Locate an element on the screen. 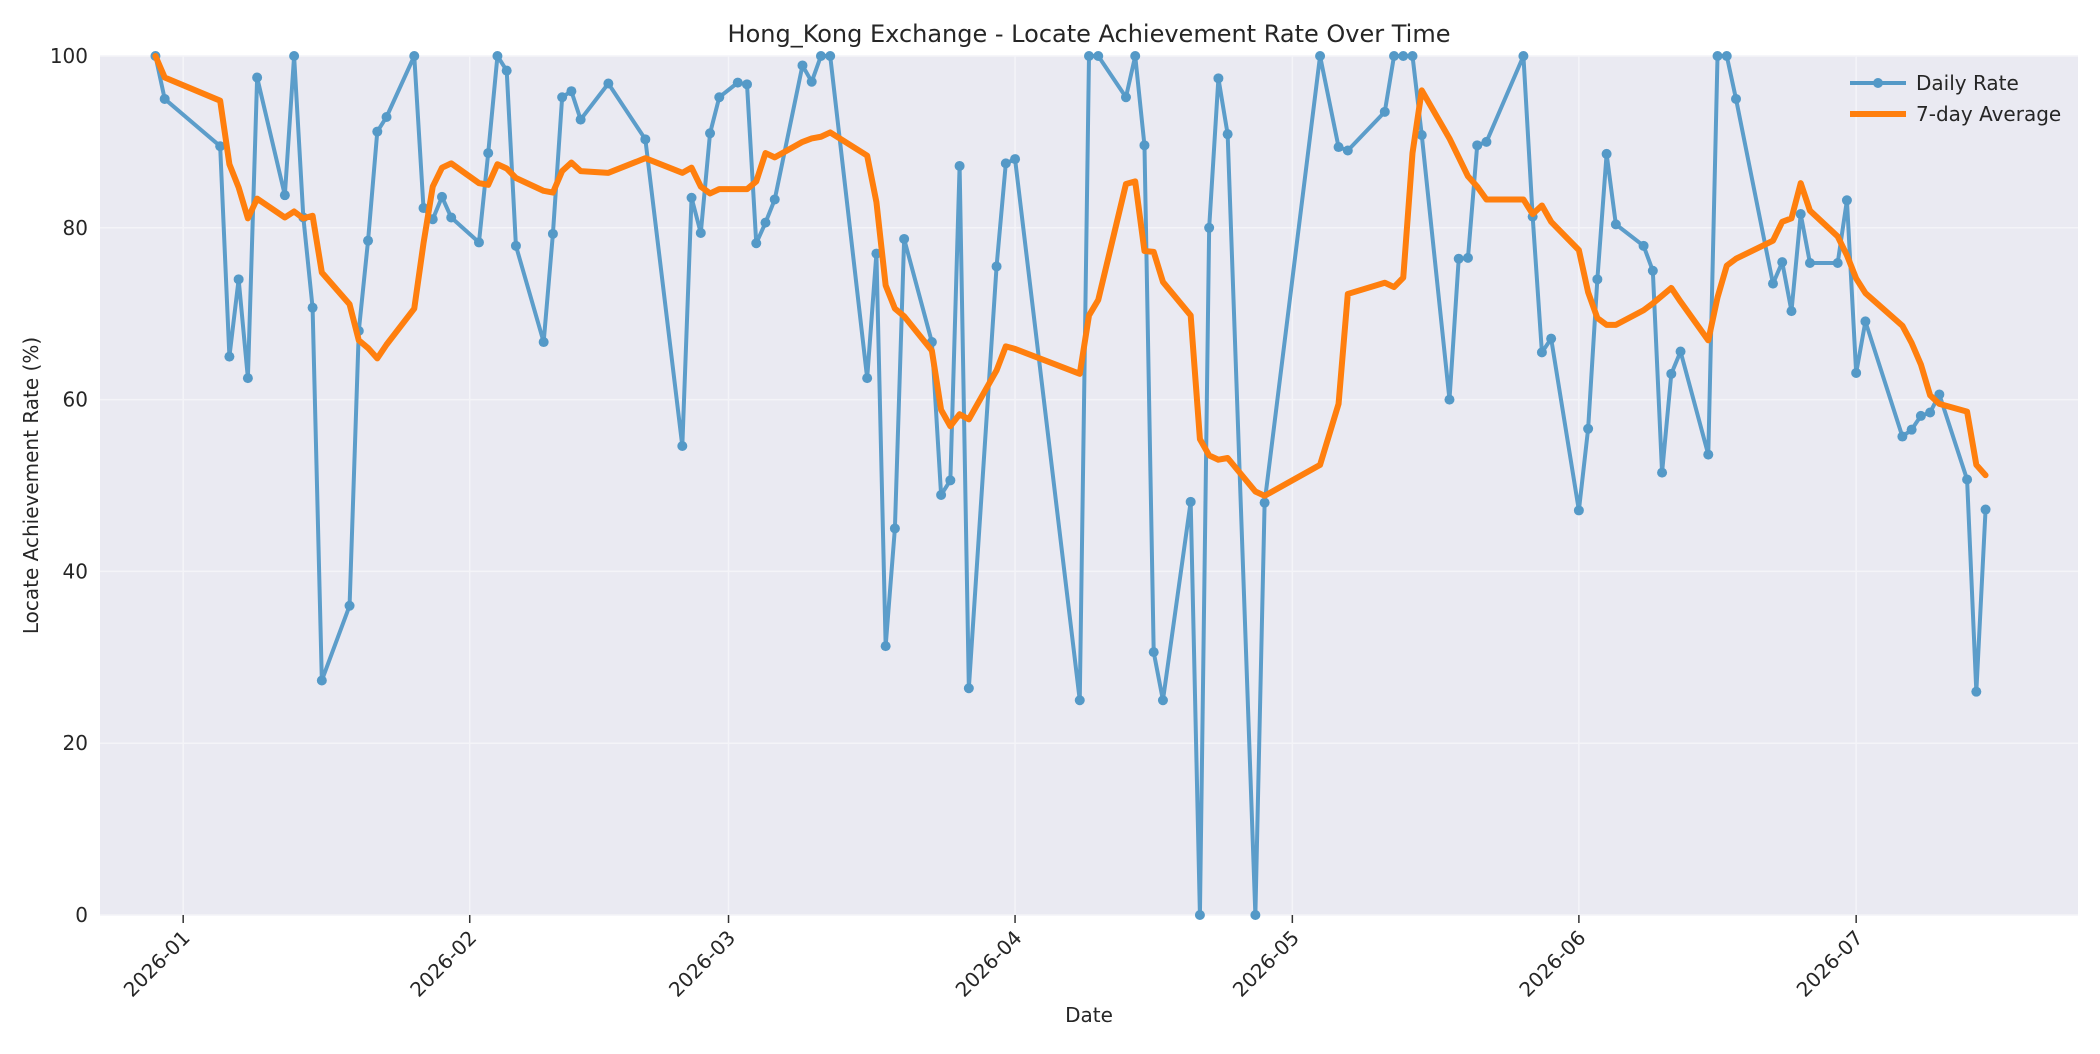 The width and height of the screenshot is (2100, 1054). y-tick-label: 100 is located at coordinates (69, 56).